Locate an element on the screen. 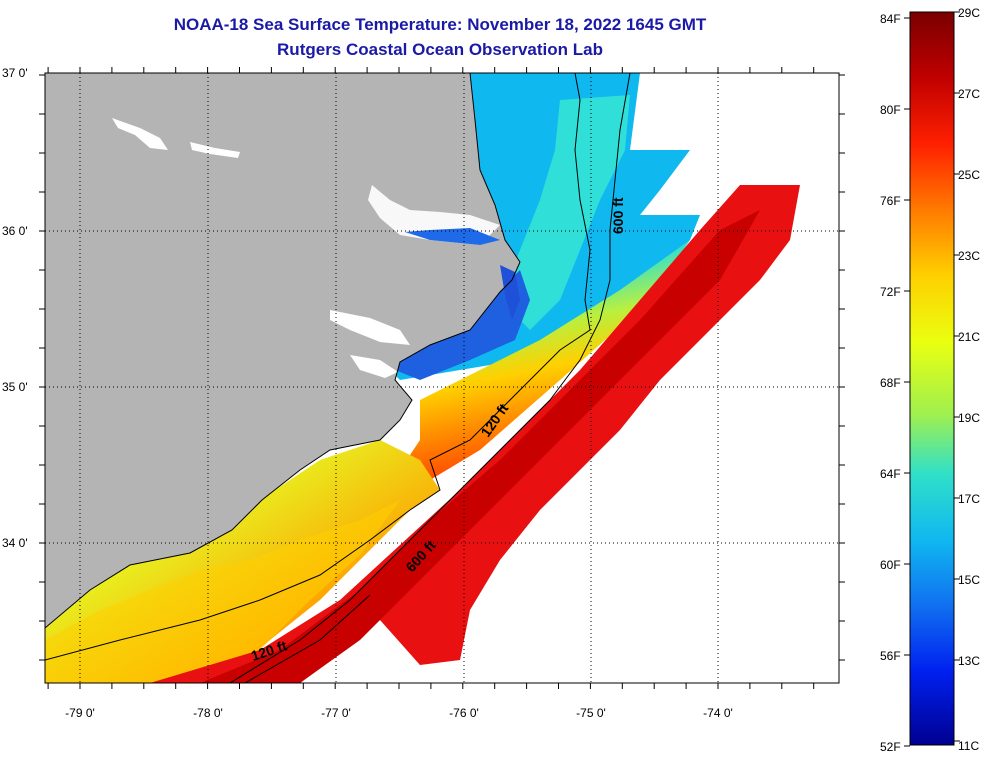  colorbar-c-label: 21C is located at coordinates (969, 337).